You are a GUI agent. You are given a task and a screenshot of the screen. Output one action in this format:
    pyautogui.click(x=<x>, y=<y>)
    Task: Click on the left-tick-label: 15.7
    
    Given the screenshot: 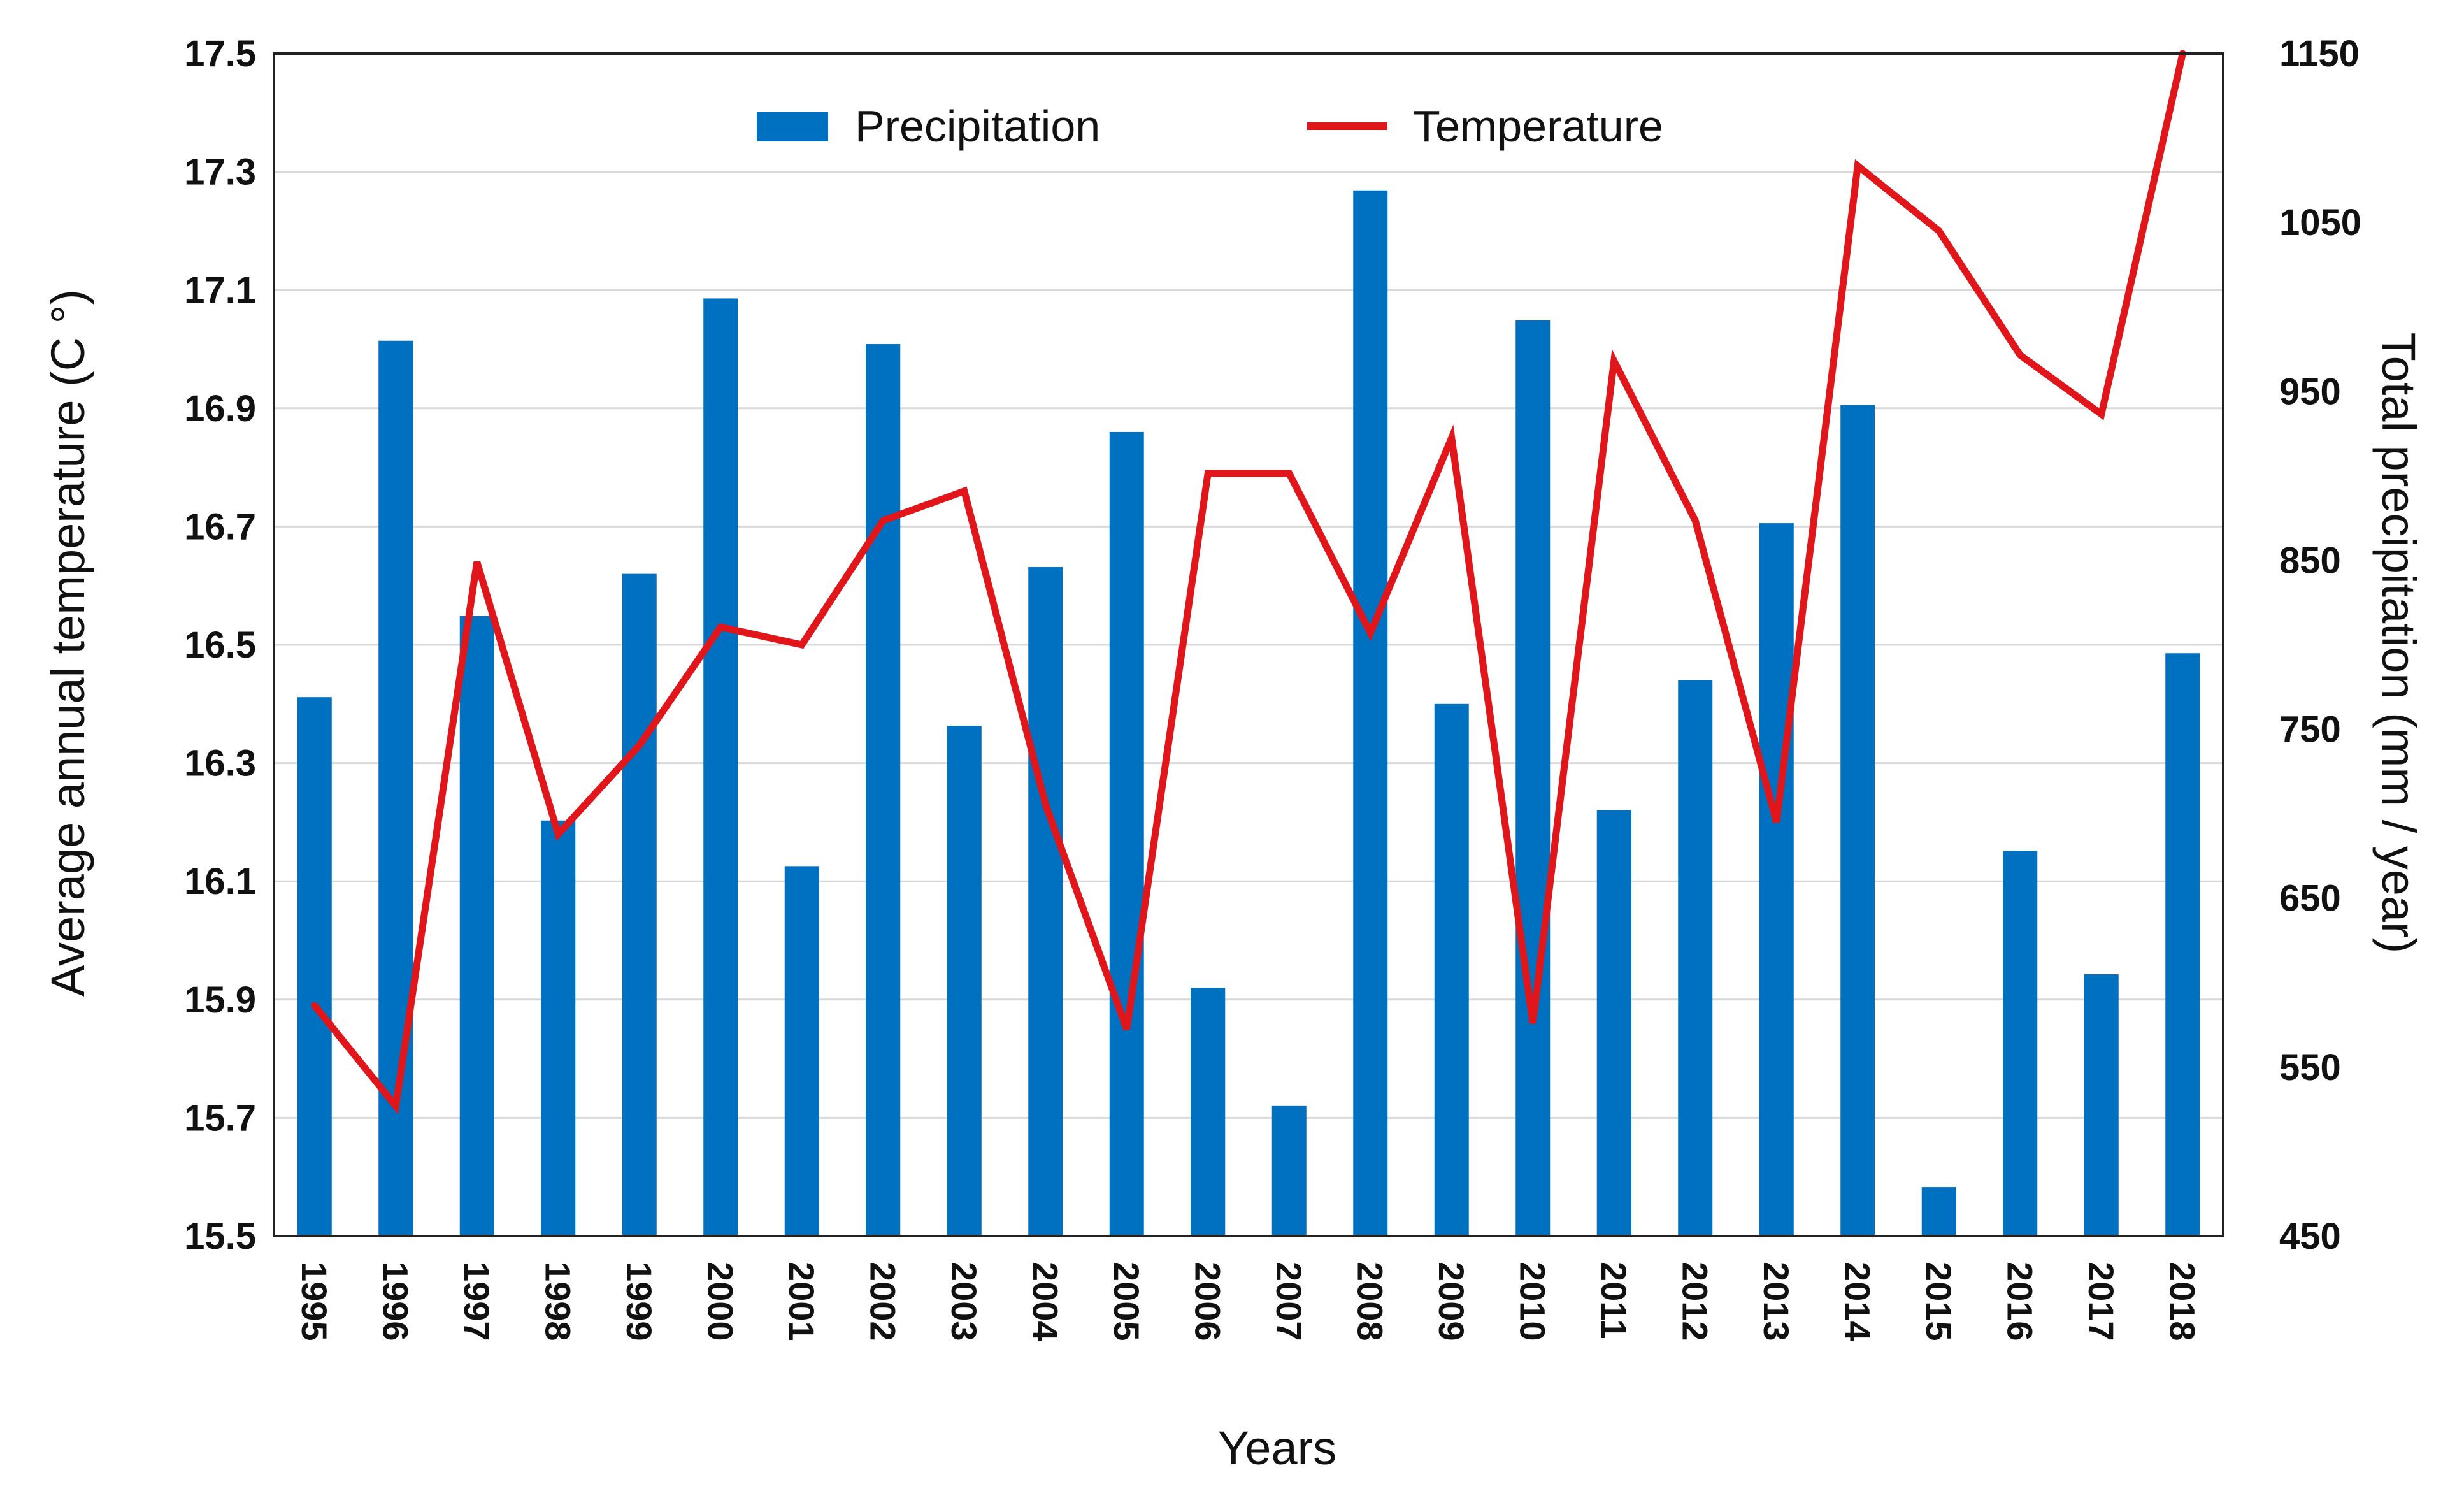 What is the action you would take?
    pyautogui.click(x=220, y=1118)
    